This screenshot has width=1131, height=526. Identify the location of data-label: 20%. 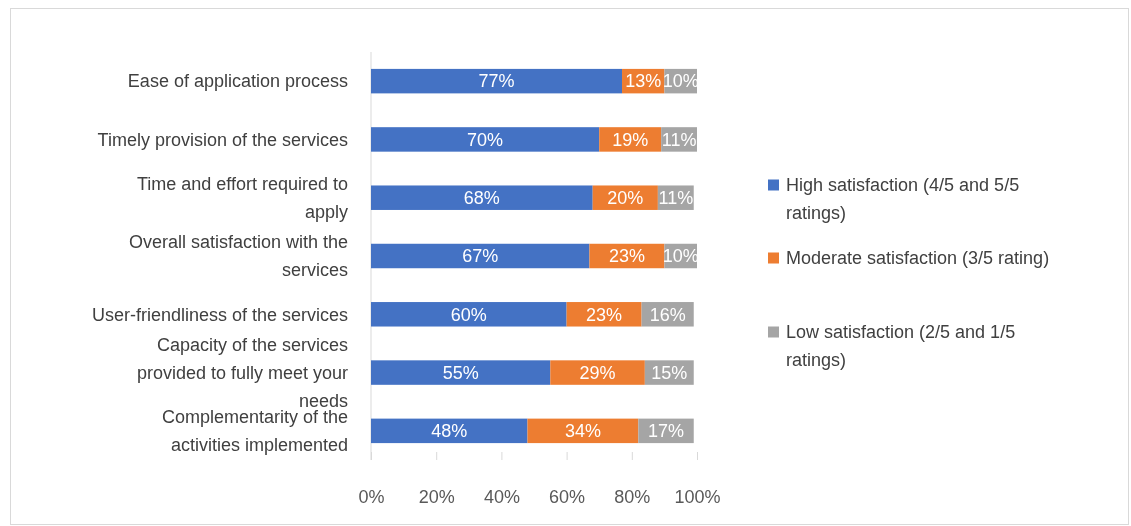
(625, 198).